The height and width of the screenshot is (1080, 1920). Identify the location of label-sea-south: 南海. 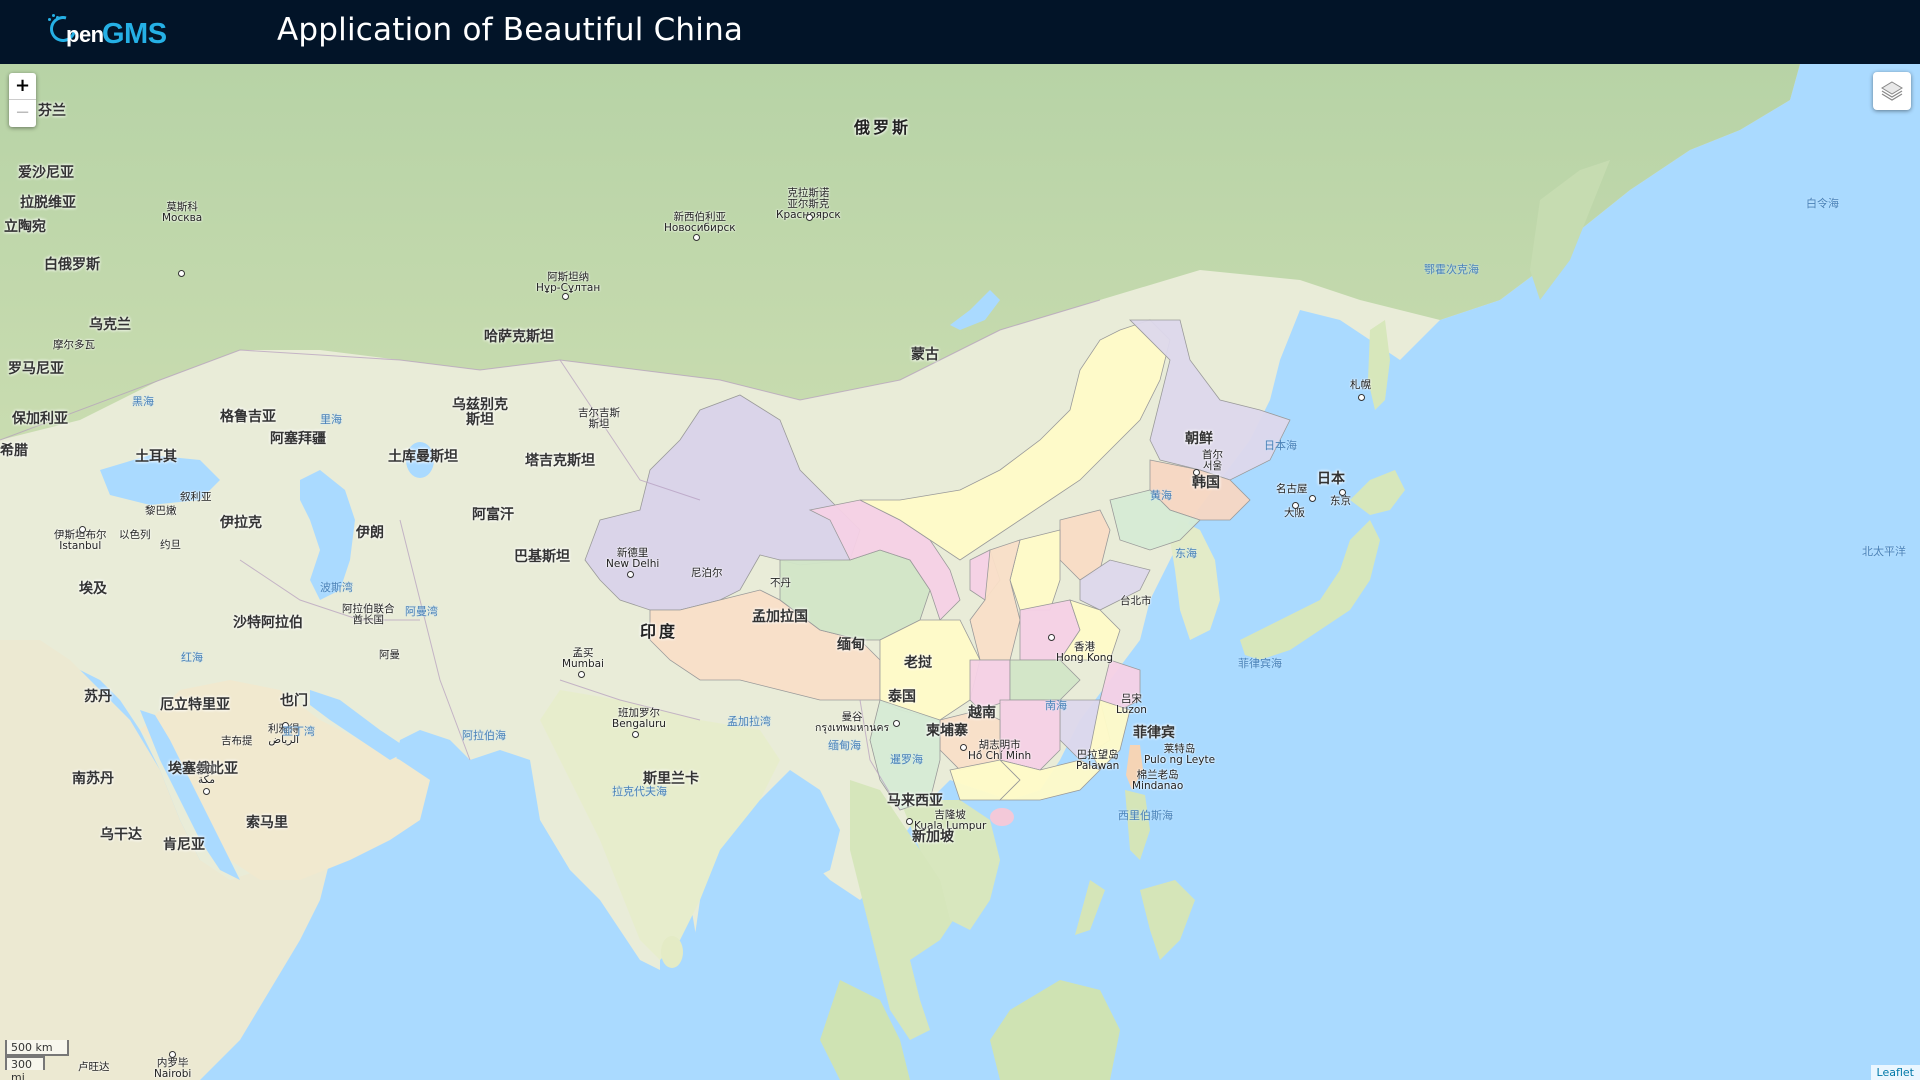
(1056, 705).